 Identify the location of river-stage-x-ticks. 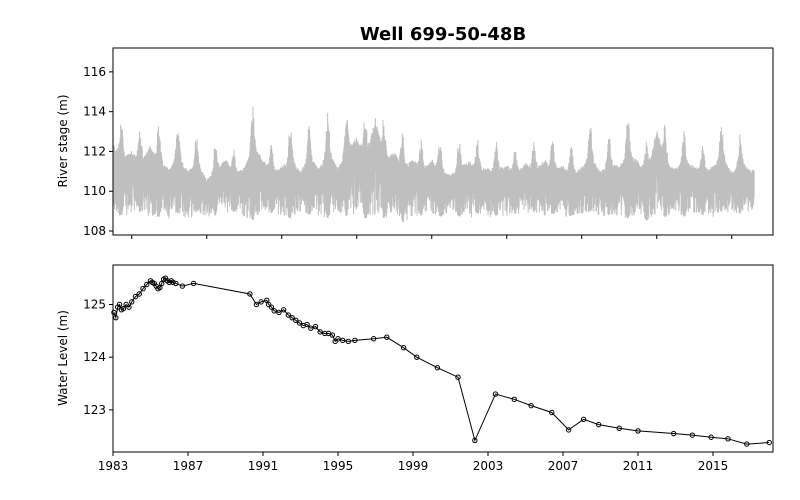
(432, 237).